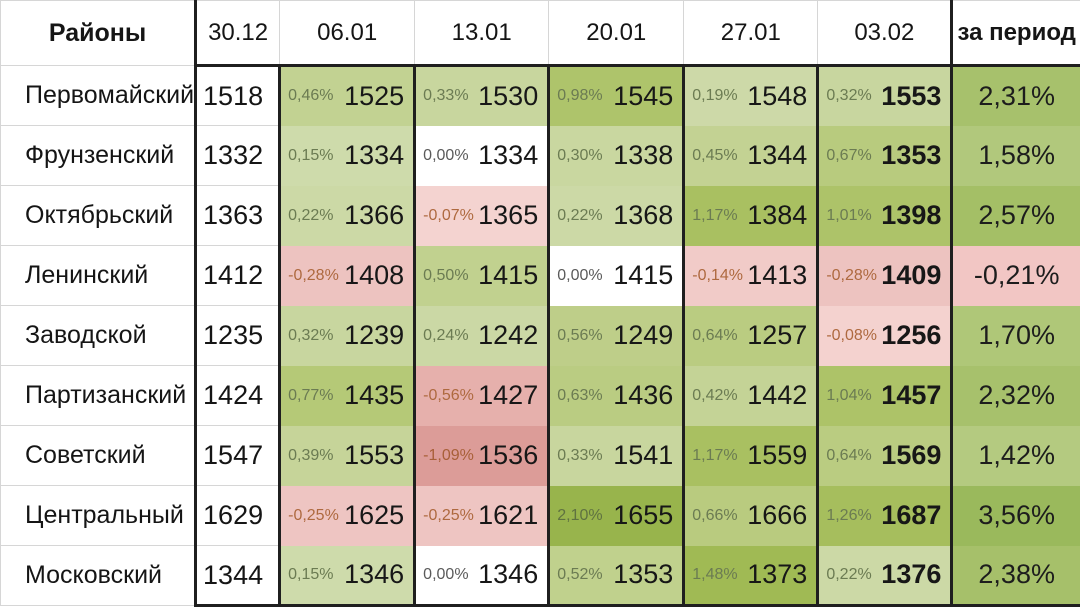 The image size is (1080, 611). What do you see at coordinates (885, 155) in the screenshot?
I see `week-cell: 0,67% 1353` at bounding box center [885, 155].